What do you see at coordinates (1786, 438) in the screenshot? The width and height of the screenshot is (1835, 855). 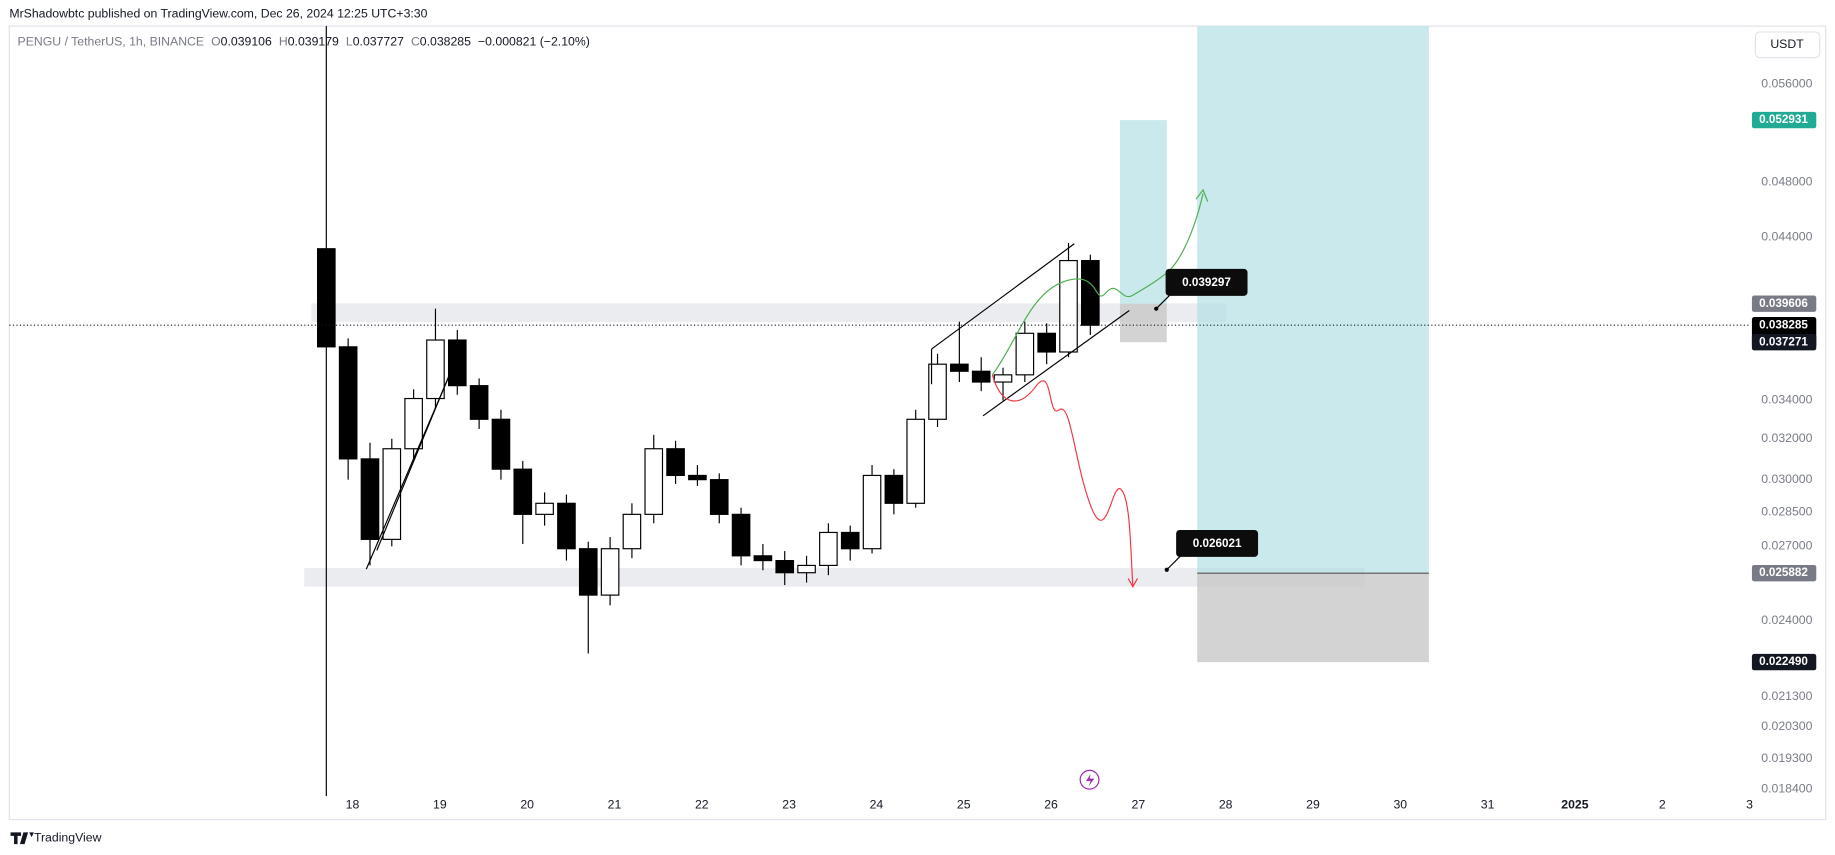 I see `y-tick-label: 0.032000` at bounding box center [1786, 438].